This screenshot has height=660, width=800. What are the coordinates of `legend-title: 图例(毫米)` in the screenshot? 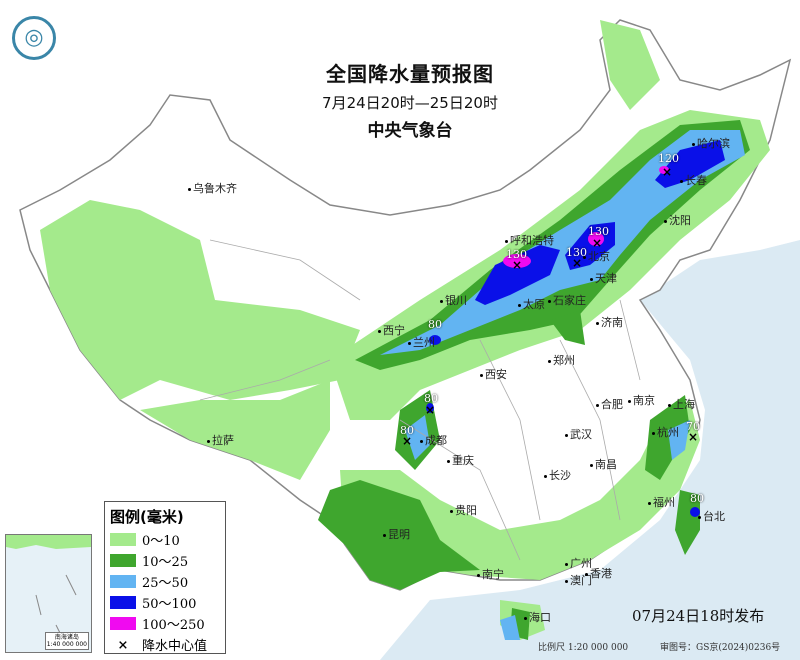 It's located at (147, 517).